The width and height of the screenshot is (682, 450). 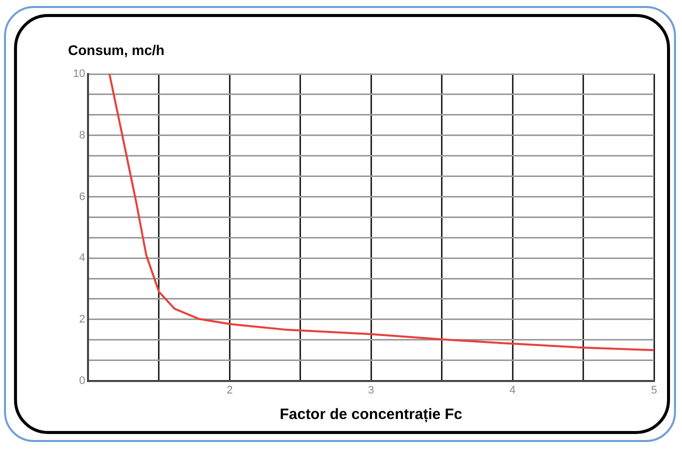 I want to click on y-tick-label: 10, so click(x=79, y=74).